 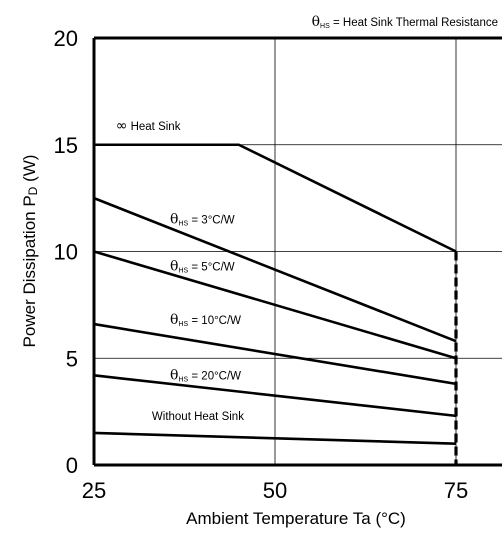 What do you see at coordinates (202, 220) in the screenshot?
I see `curve-label-1: θHS = 3°C/W` at bounding box center [202, 220].